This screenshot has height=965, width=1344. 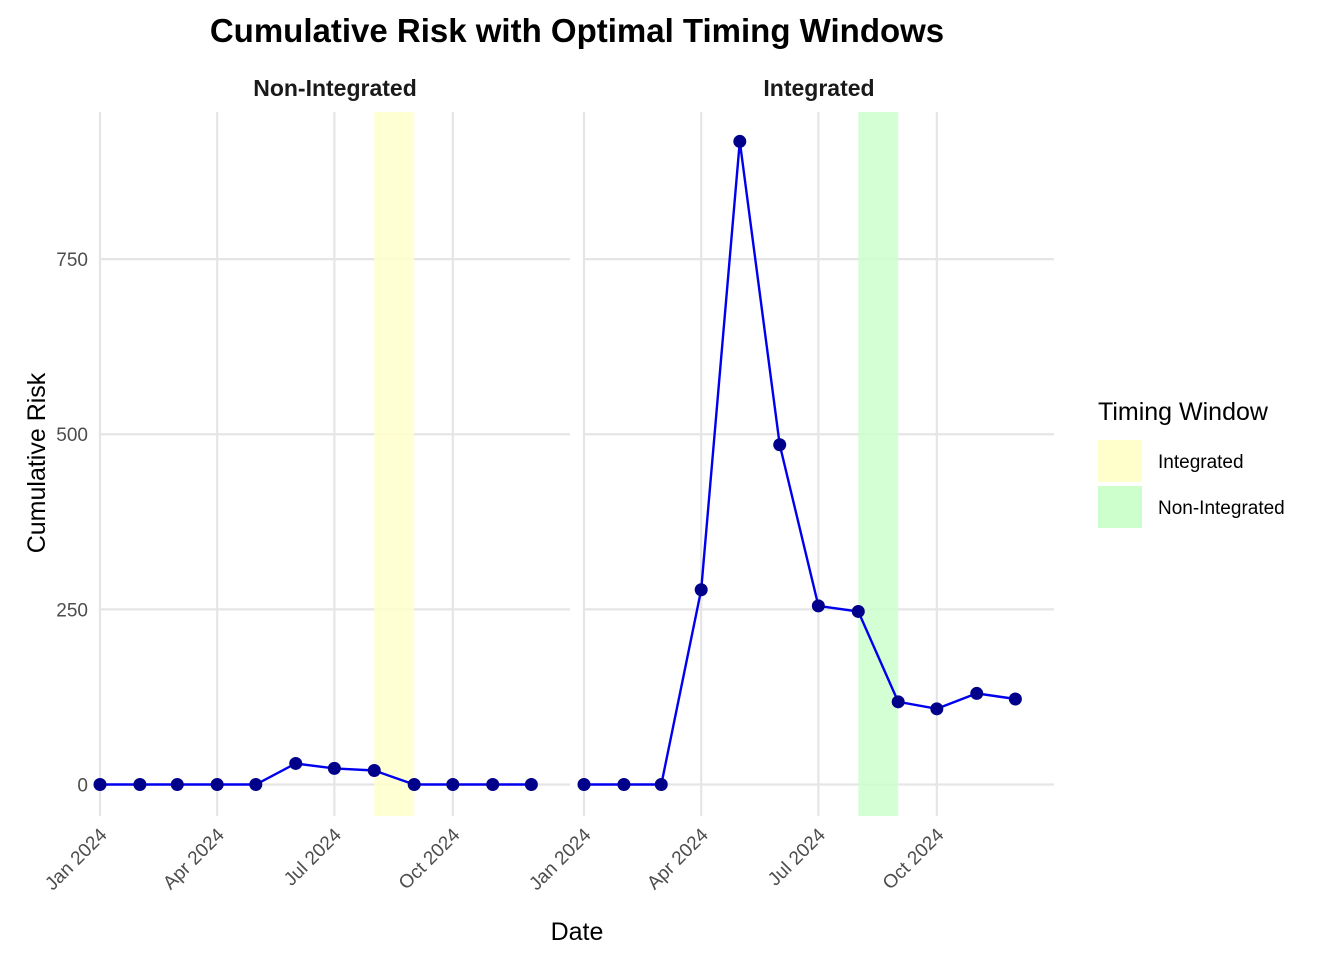 I want to click on y-tick-label: 250, so click(x=72, y=610).